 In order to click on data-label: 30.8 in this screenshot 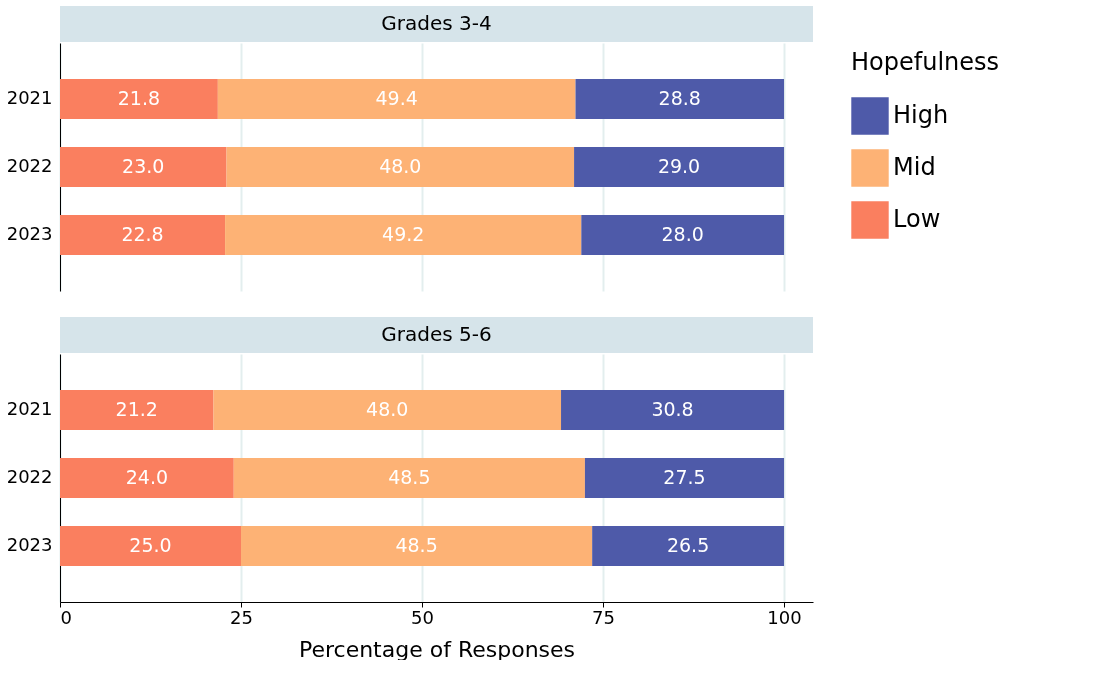, I will do `click(672, 409)`.